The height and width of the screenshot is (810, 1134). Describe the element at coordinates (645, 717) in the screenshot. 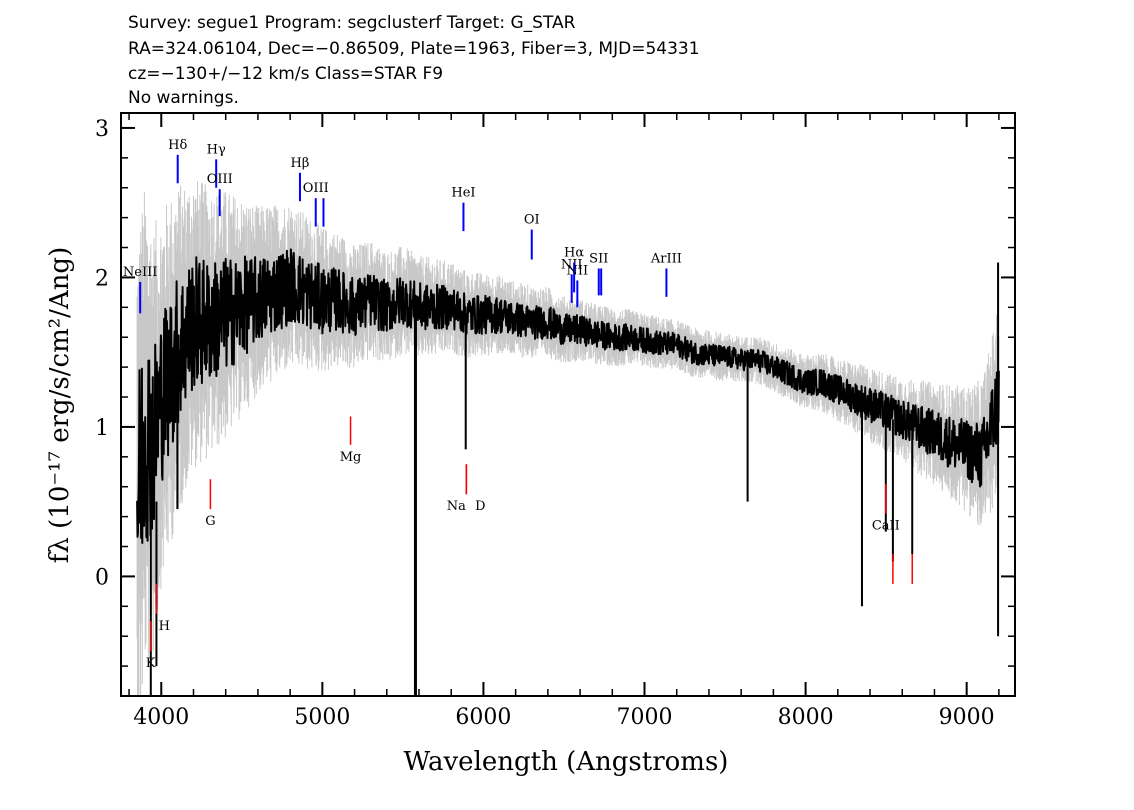

I see `x-tick-label: 7000` at that location.